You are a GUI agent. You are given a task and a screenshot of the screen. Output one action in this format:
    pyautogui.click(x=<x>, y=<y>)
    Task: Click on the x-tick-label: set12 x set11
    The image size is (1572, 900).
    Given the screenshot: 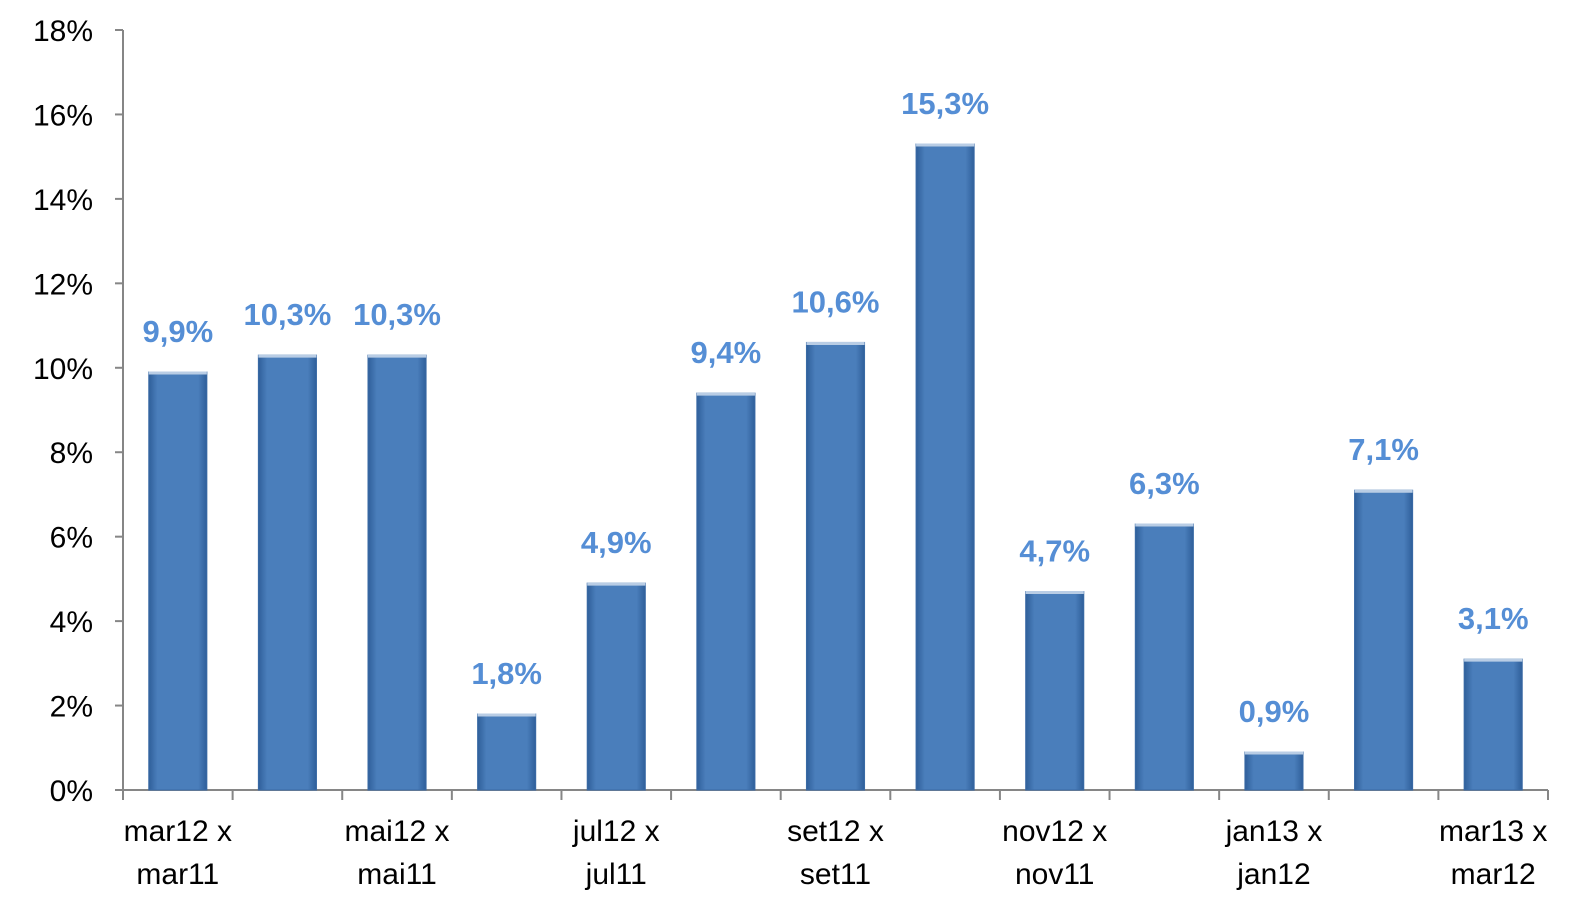 What is the action you would take?
    pyautogui.click(x=835, y=853)
    